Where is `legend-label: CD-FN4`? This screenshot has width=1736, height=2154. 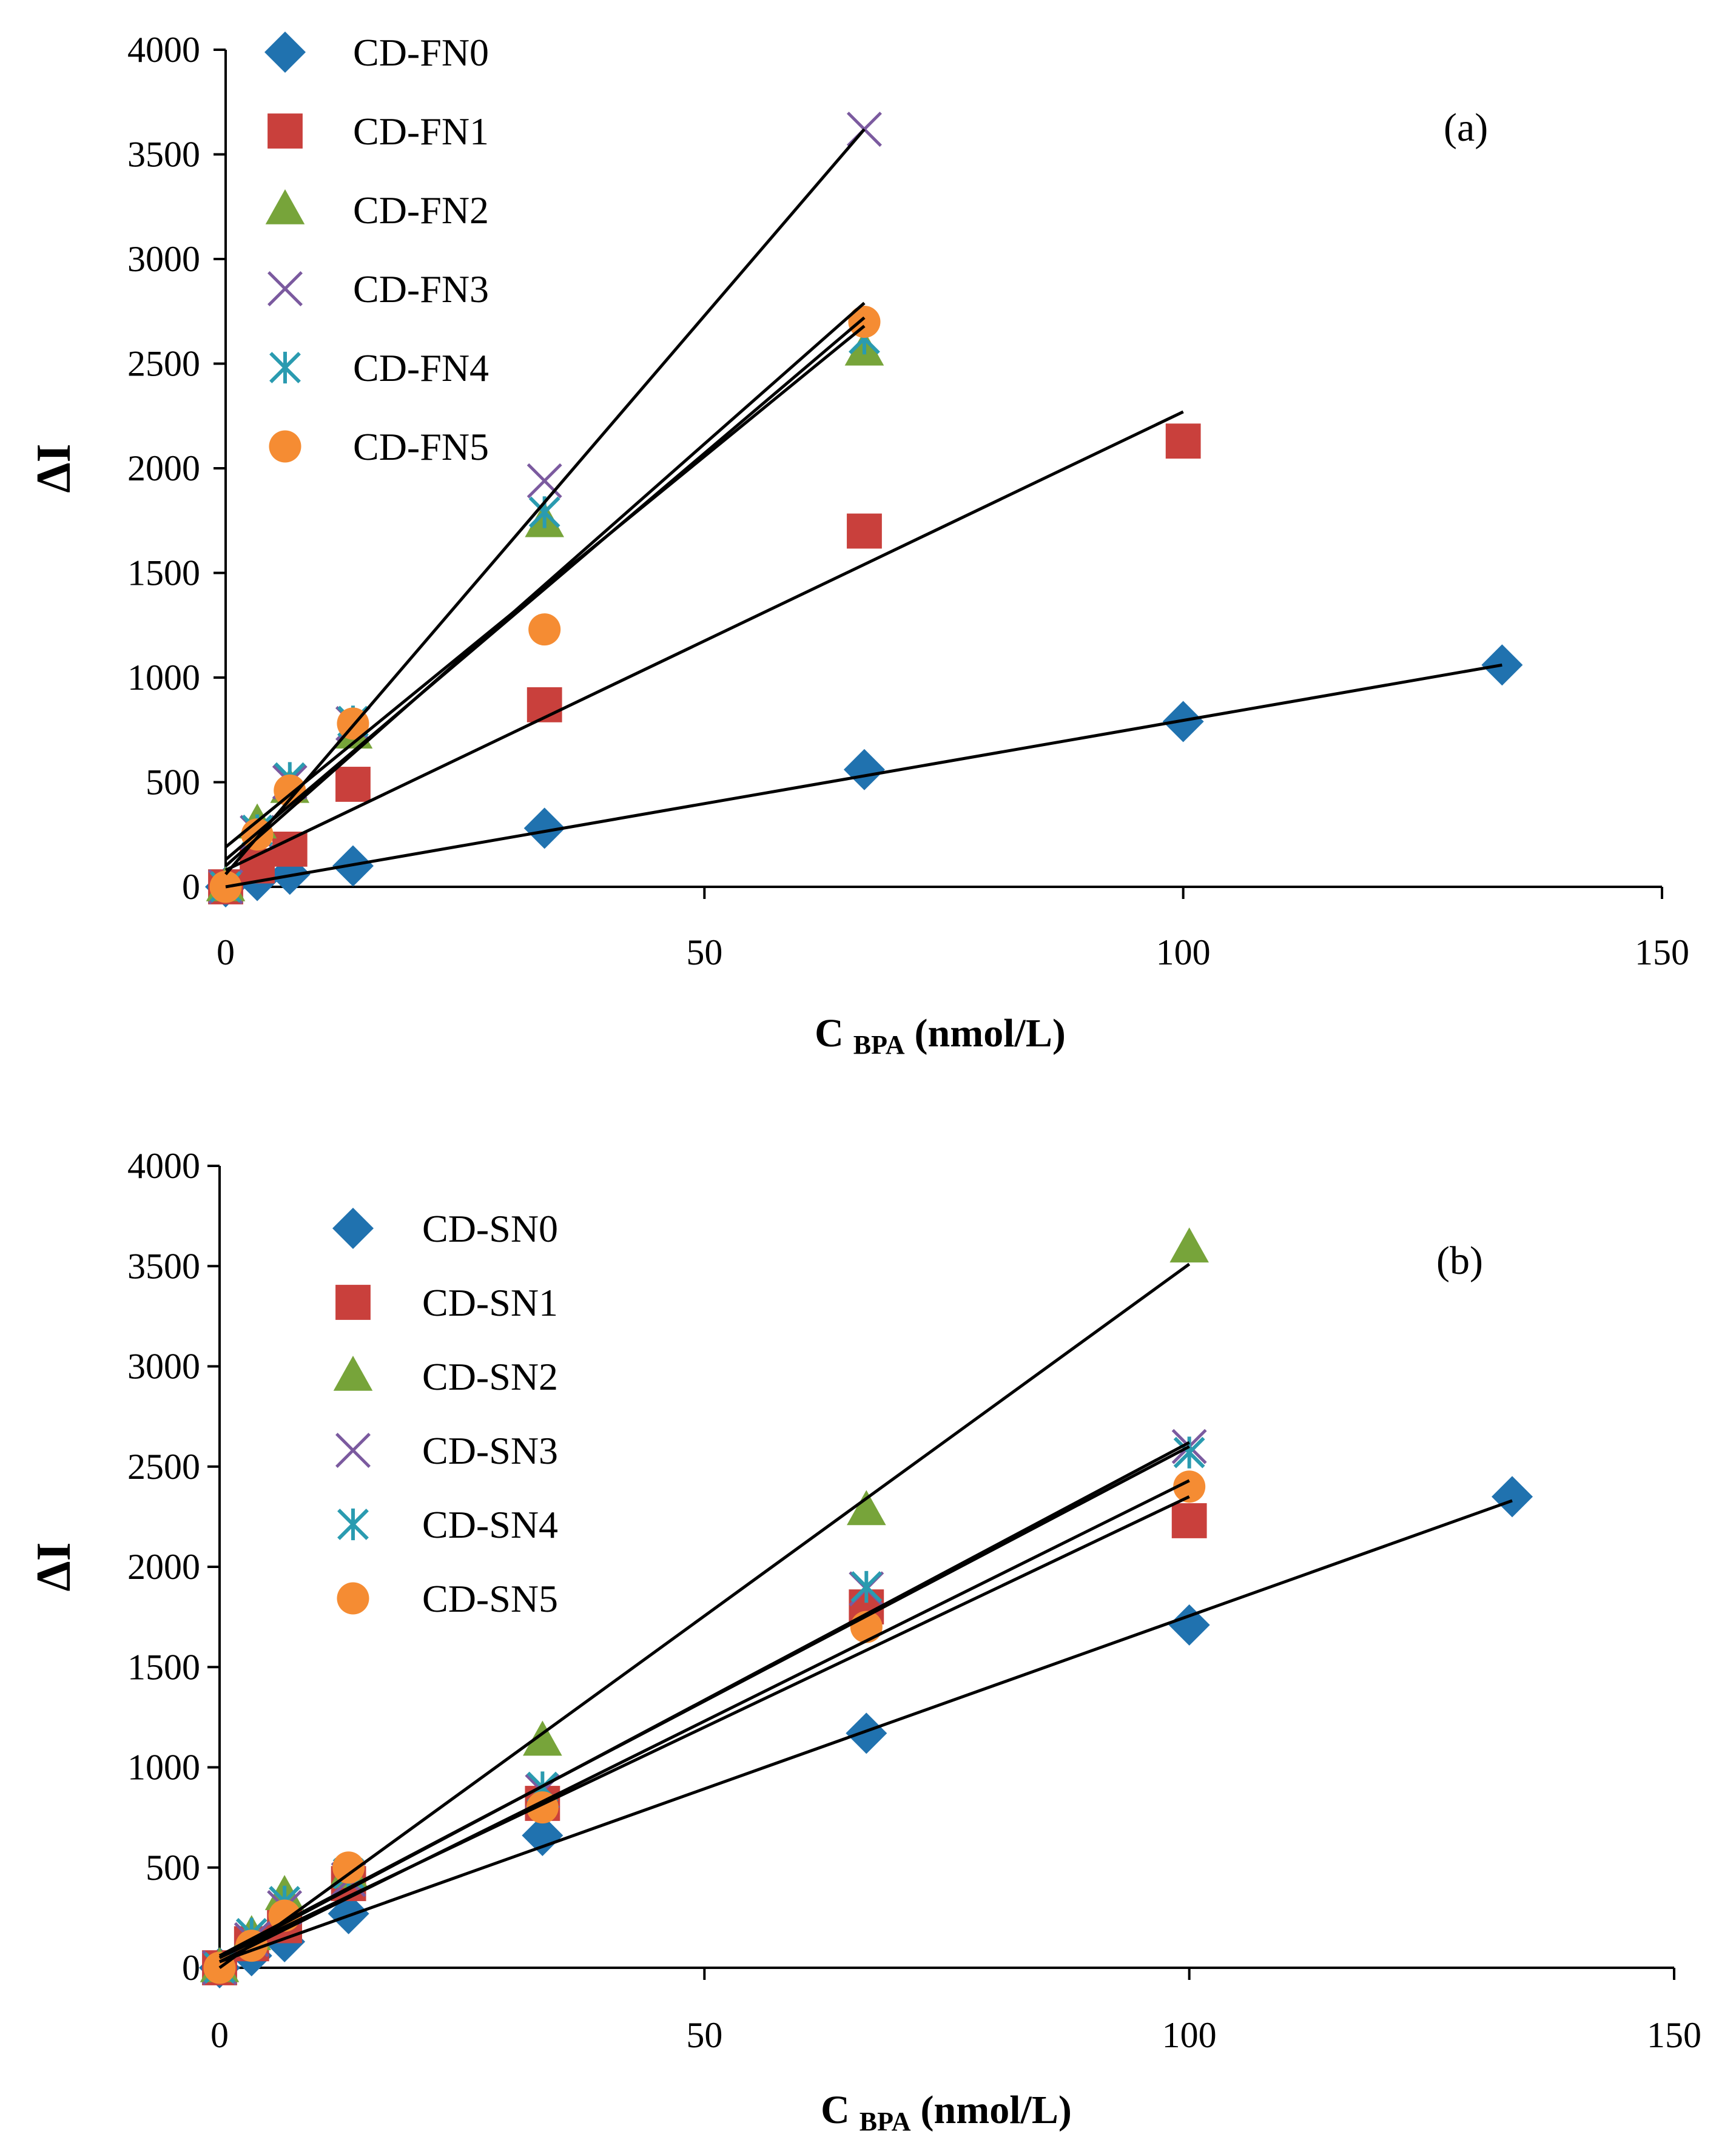
legend-label: CD-FN4 is located at coordinates (421, 367).